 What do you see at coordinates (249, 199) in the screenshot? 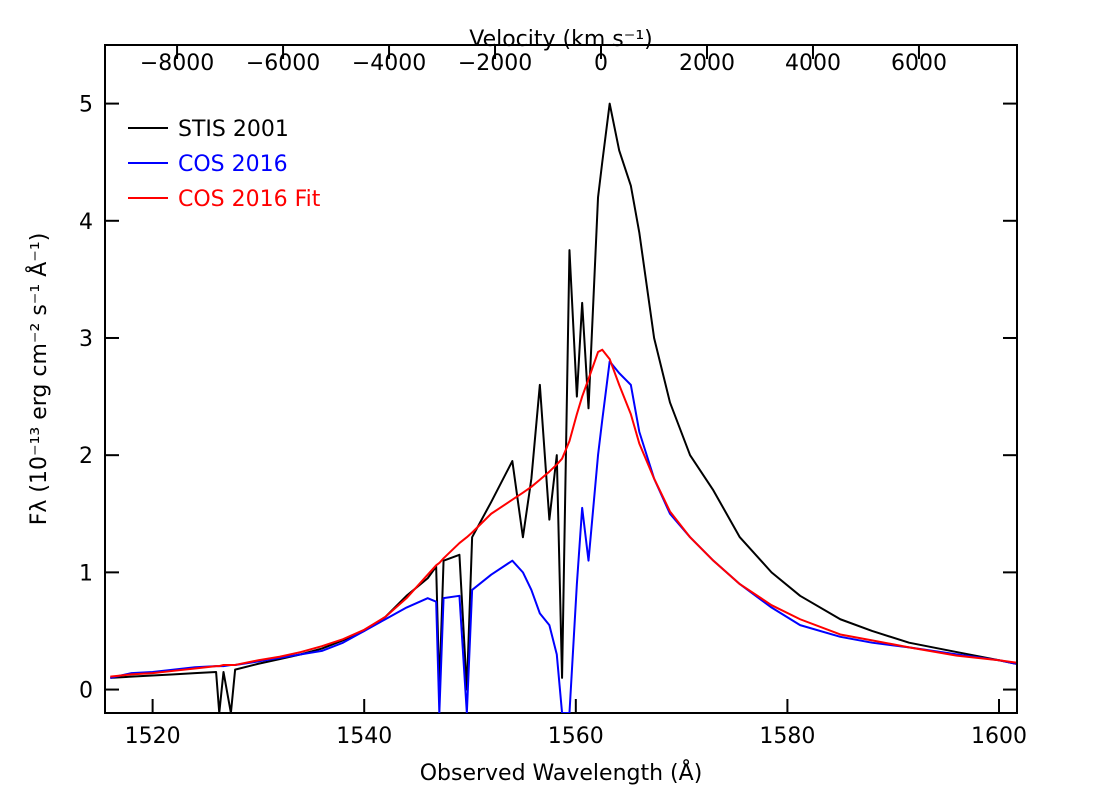
I see `legend-label: COS 2016 Fit` at bounding box center [249, 199].